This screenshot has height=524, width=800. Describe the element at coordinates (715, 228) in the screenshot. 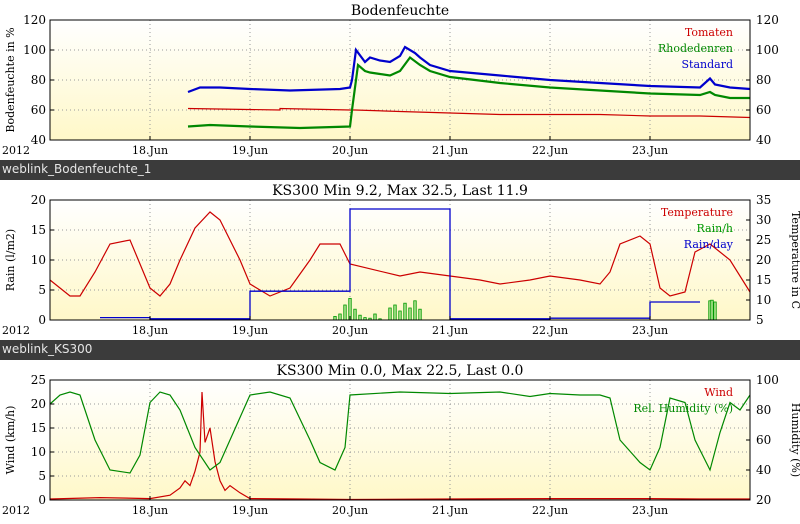

I see `legend-entry: Rain/h` at that location.